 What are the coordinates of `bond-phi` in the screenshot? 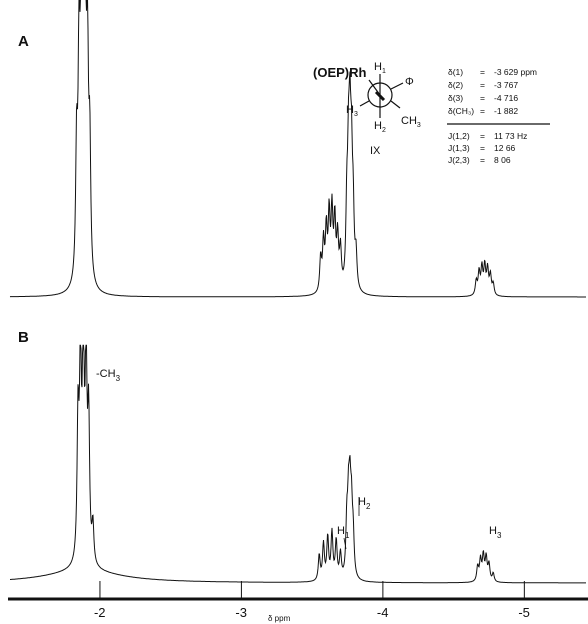 It's located at (397, 86).